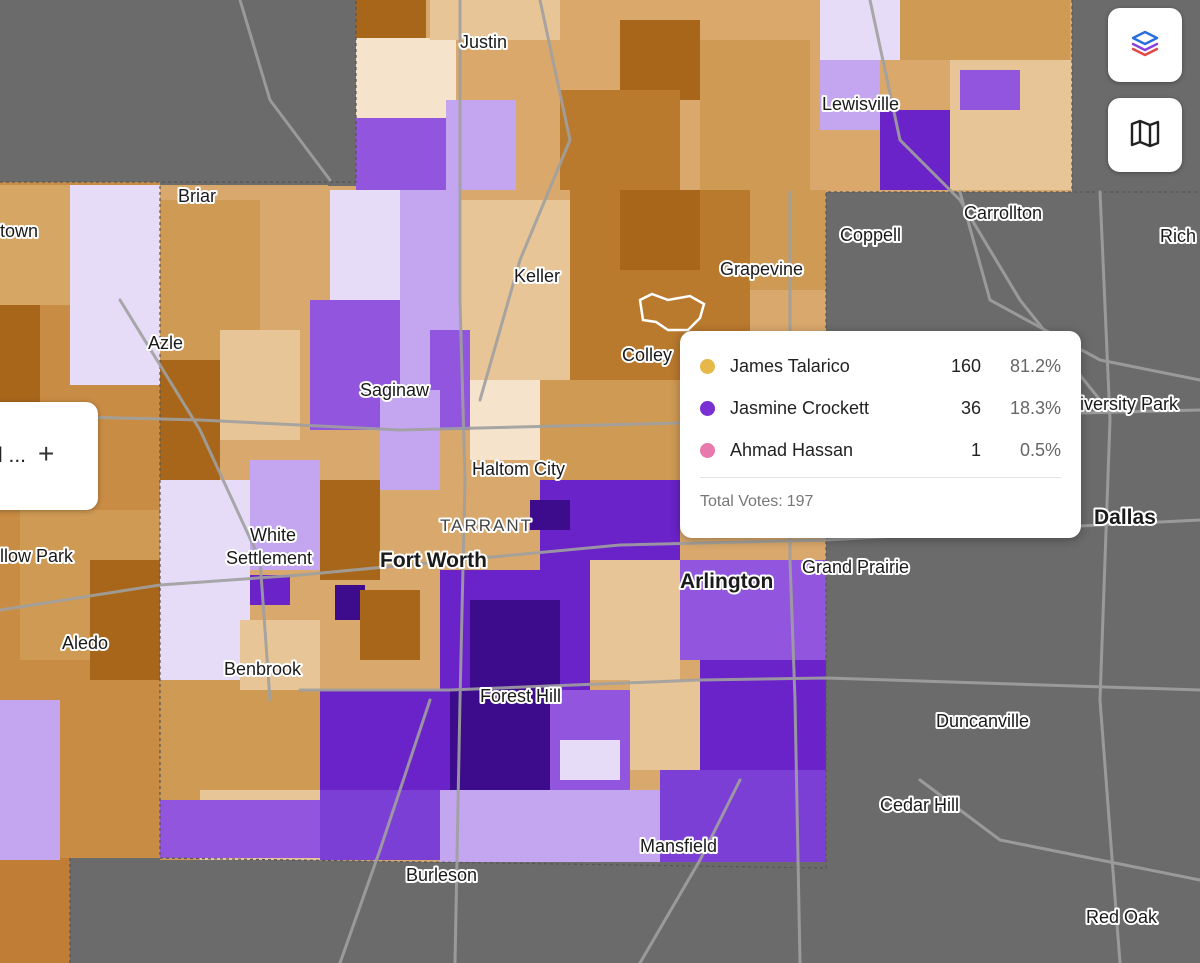 This screenshot has width=1200, height=963. Describe the element at coordinates (486, 525) in the screenshot. I see `county-label-tarrant: TARRANT` at that location.